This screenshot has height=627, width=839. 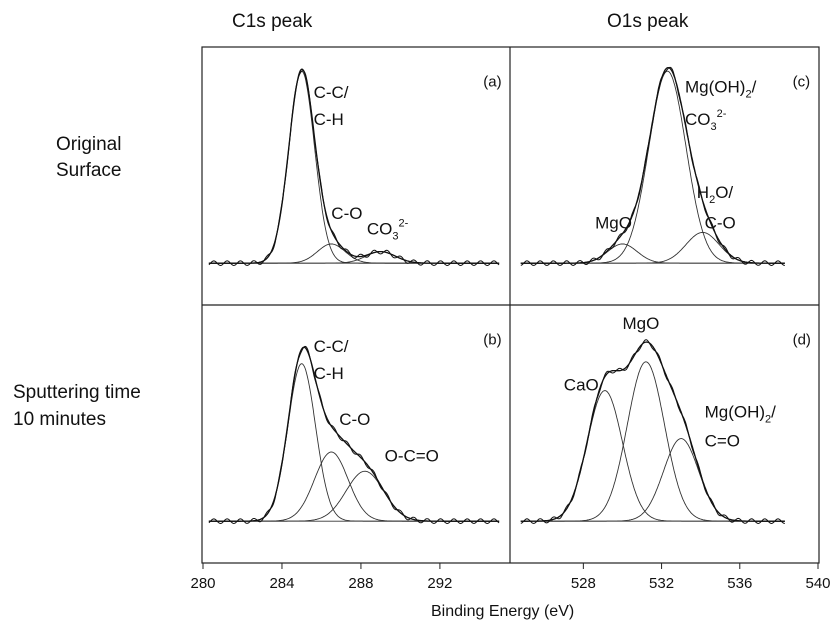 What do you see at coordinates (722, 440) in the screenshot?
I see `peak-annotation: C=O` at bounding box center [722, 440].